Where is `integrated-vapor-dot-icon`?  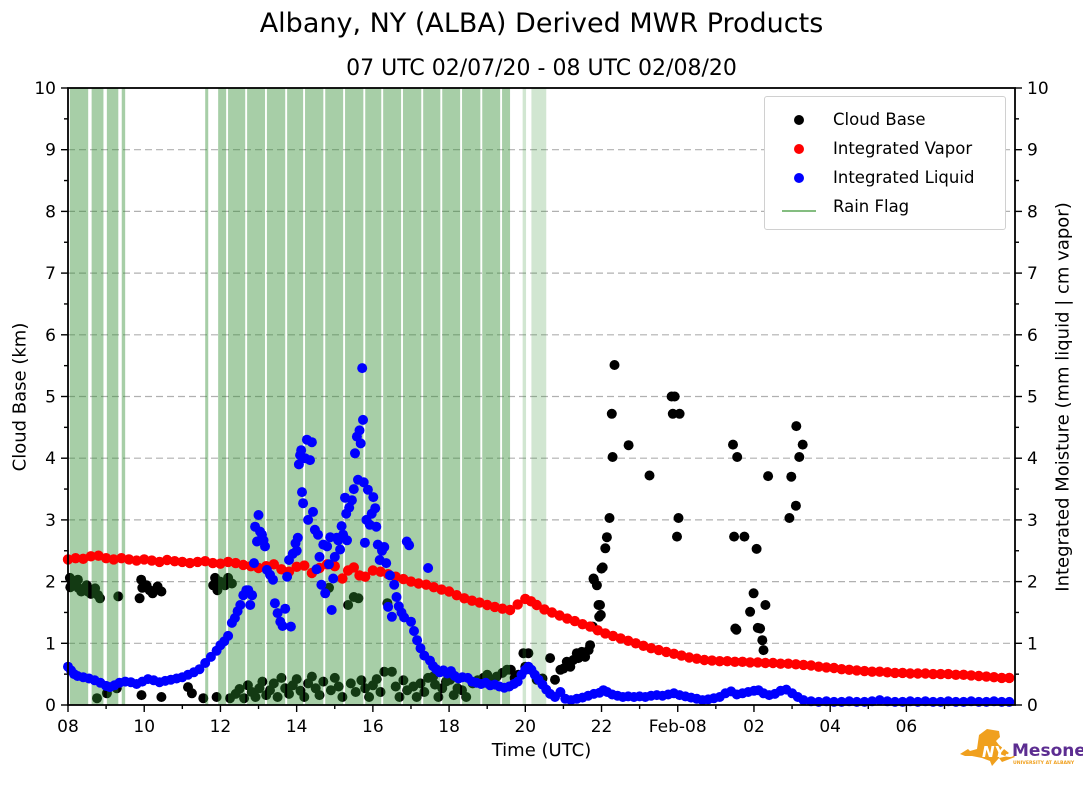
integrated-vapor-dot-icon is located at coordinates (799, 148).